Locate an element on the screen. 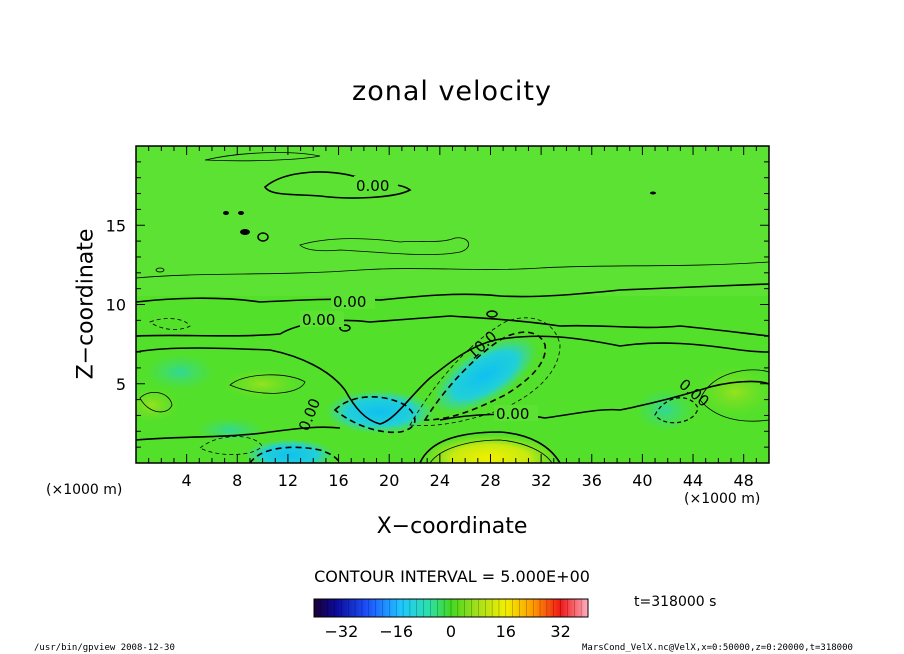 The height and width of the screenshot is (654, 904). x-tick-label: 20 is located at coordinates (389, 480).